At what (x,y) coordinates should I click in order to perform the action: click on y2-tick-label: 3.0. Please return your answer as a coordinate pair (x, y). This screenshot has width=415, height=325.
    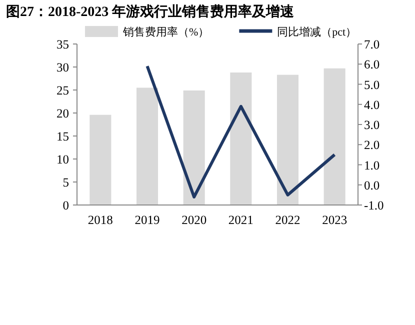
    Looking at the image, I should click on (372, 125).